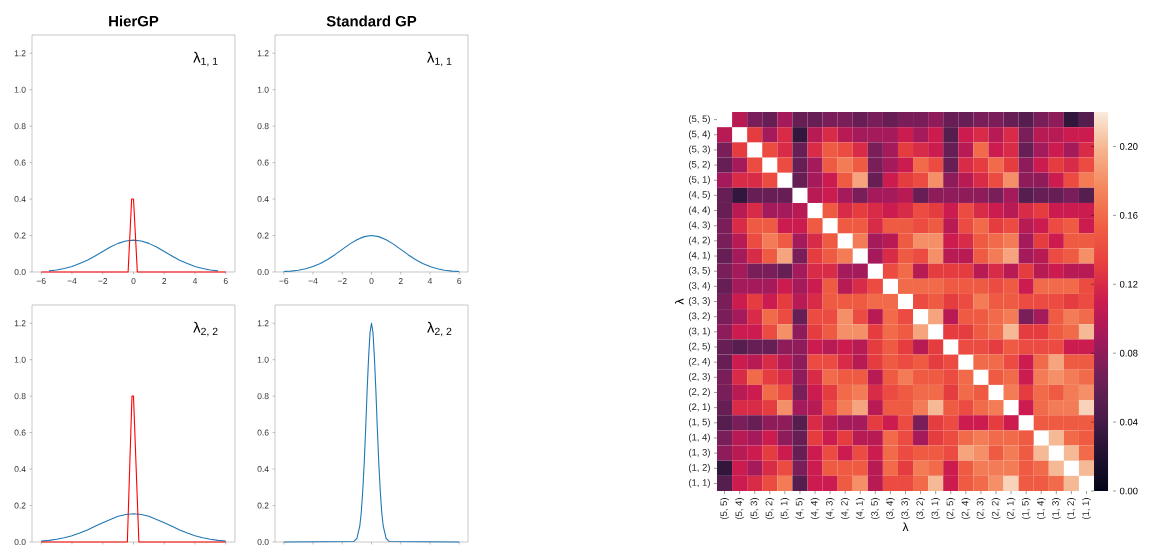 This screenshot has height=549, width=1171. Describe the element at coordinates (905, 527) in the screenshot. I see `x-axis-title: λ` at that location.